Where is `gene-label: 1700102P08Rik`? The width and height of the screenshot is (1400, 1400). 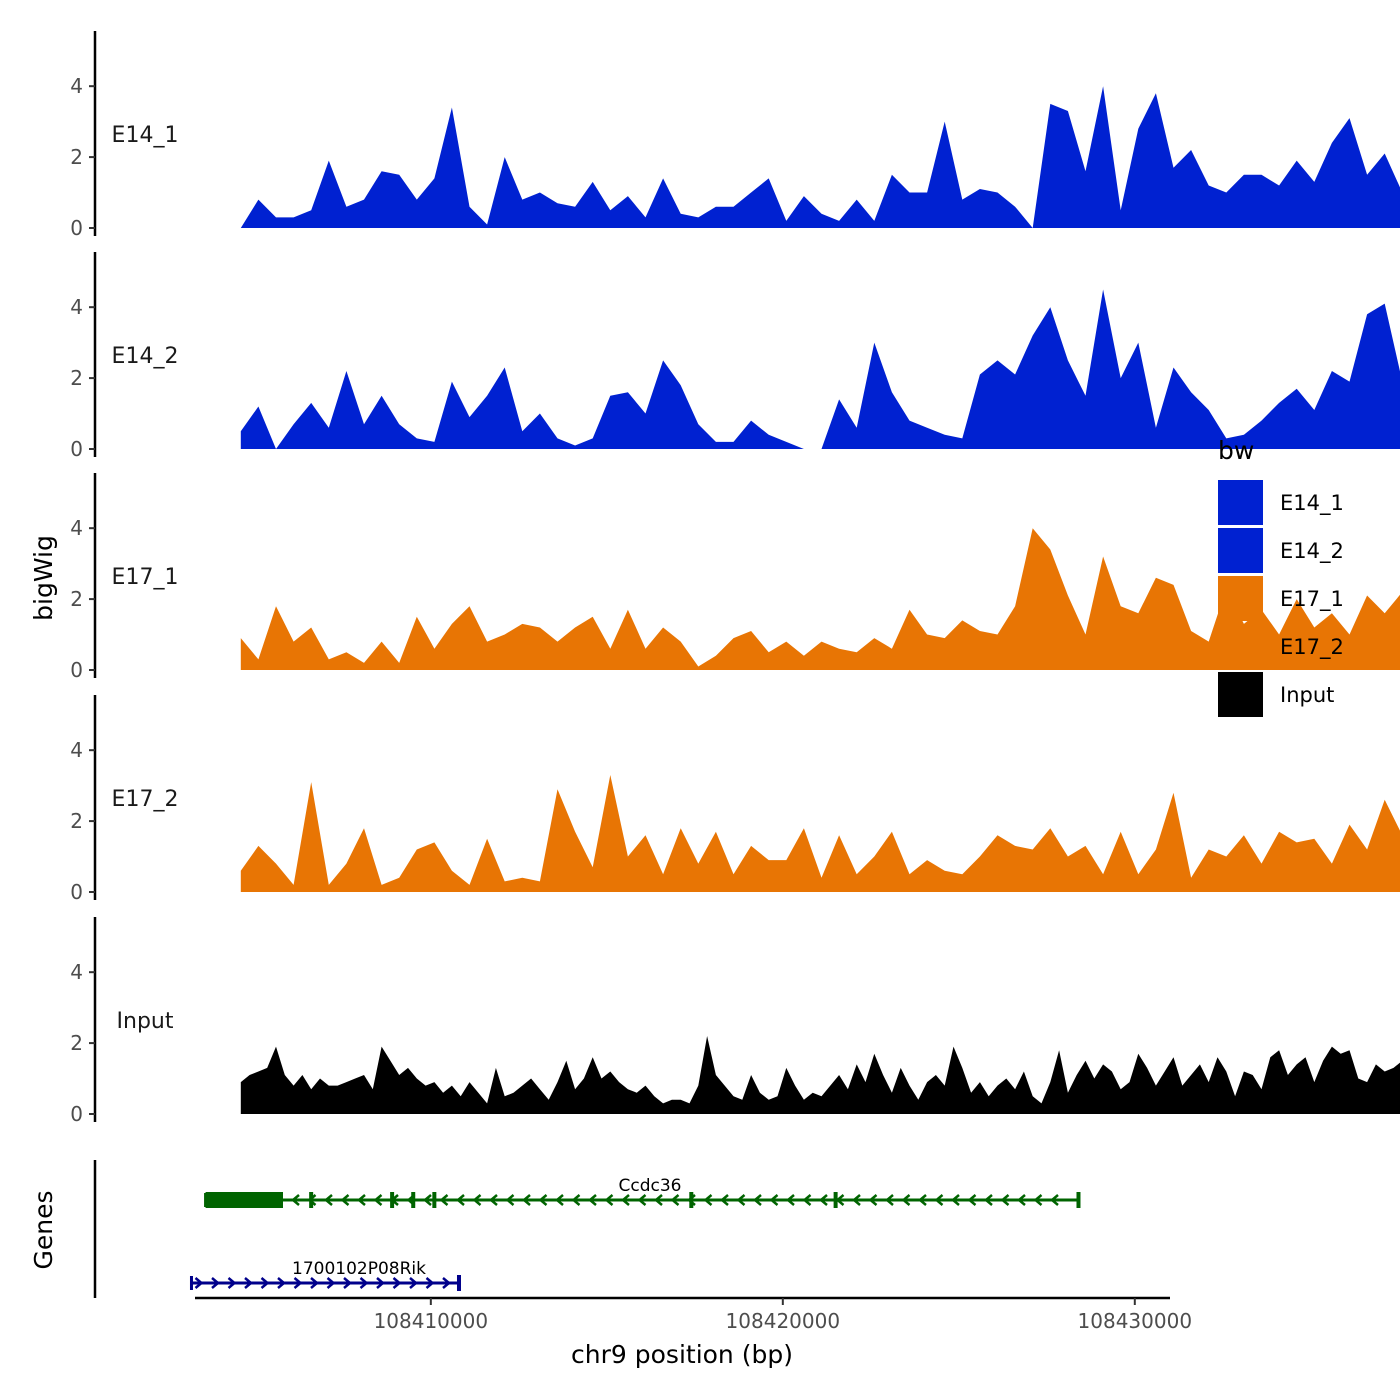
gene-label: 1700102P08Rik is located at coordinates (359, 1269).